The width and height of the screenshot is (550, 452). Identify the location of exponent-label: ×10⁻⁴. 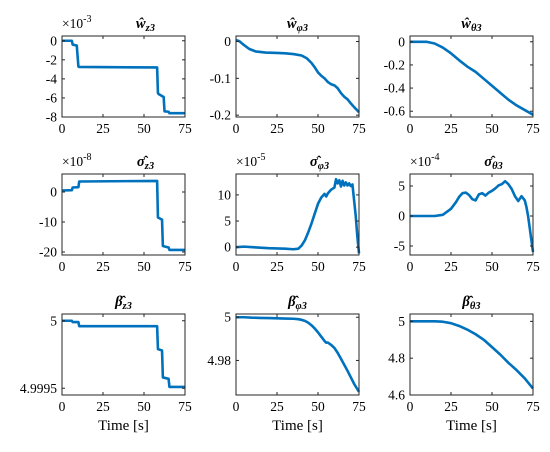
(424, 160).